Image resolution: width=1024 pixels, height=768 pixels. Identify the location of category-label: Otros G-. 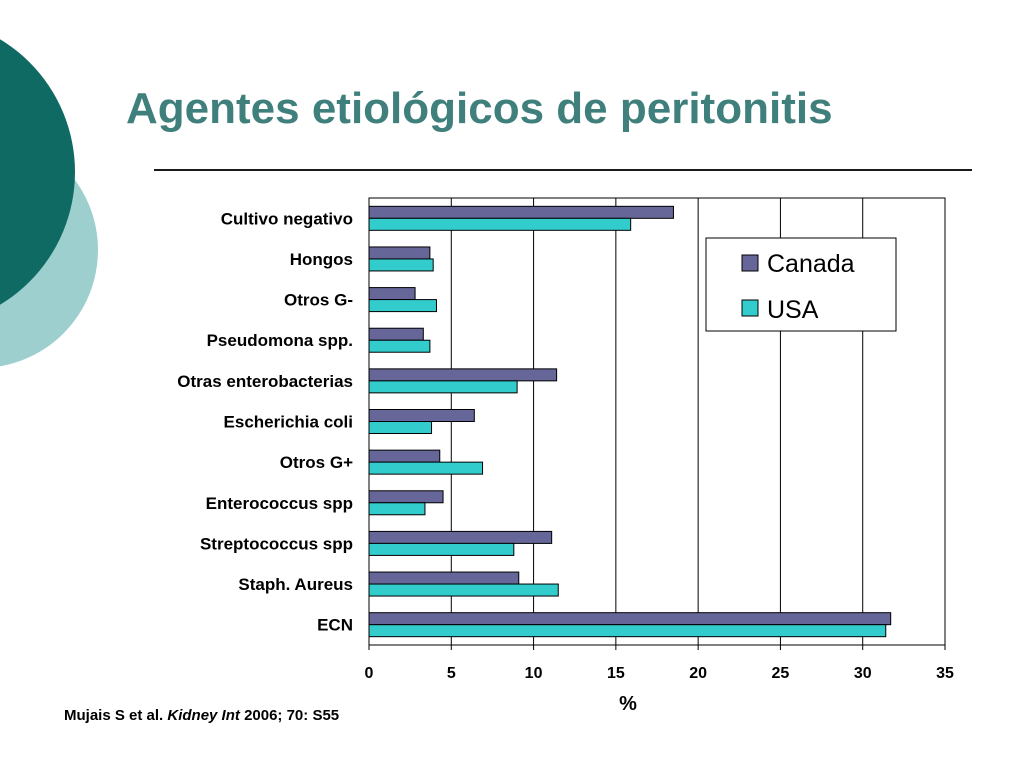
(318, 300).